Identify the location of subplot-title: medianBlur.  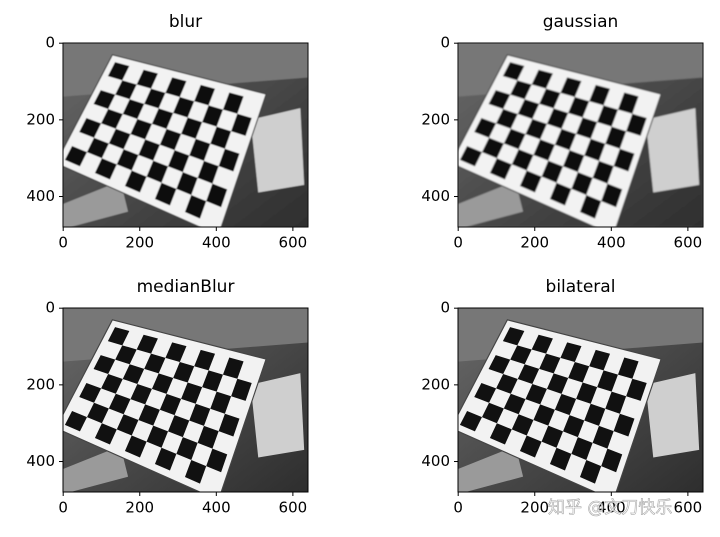
(186, 287).